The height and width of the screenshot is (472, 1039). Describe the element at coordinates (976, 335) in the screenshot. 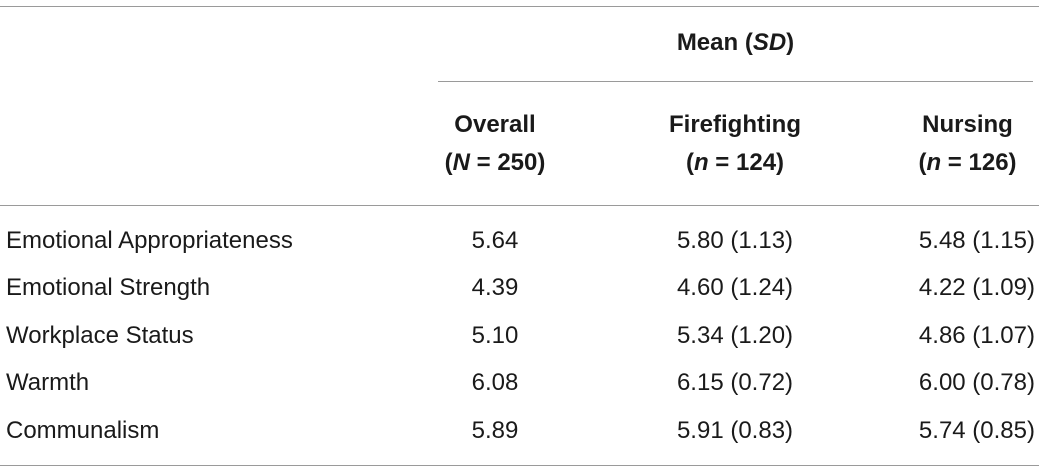

I see `cell-nursing: 4.86 (1.07)` at that location.